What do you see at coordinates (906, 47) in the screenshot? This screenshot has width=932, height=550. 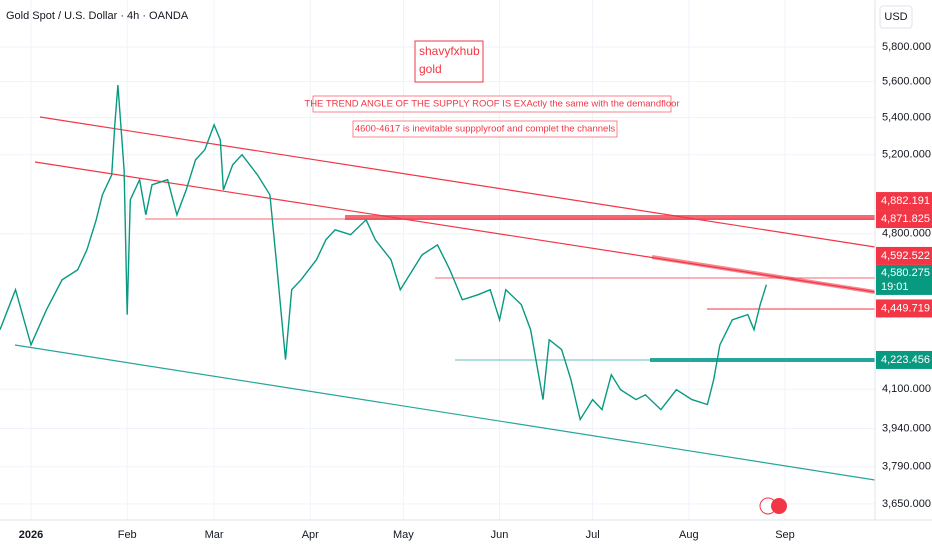 I see `y-tick-label: 5,800.000` at bounding box center [906, 47].